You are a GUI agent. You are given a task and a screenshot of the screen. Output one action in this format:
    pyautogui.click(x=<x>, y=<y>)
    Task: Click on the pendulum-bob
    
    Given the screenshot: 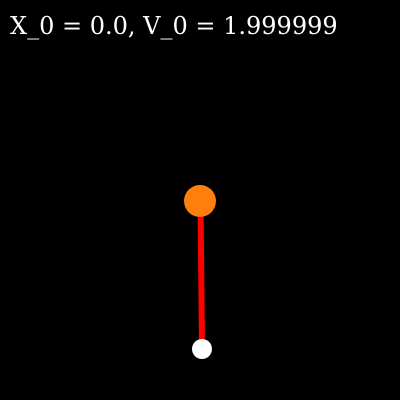 What is the action you would take?
    pyautogui.click(x=200, y=201)
    